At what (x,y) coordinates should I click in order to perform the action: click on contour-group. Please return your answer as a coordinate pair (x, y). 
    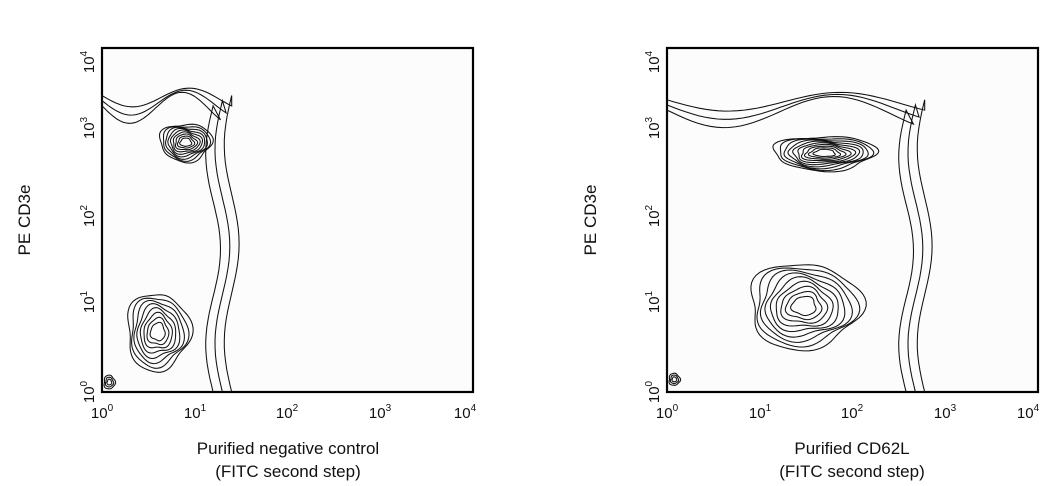
    Looking at the image, I should click on (170, 240).